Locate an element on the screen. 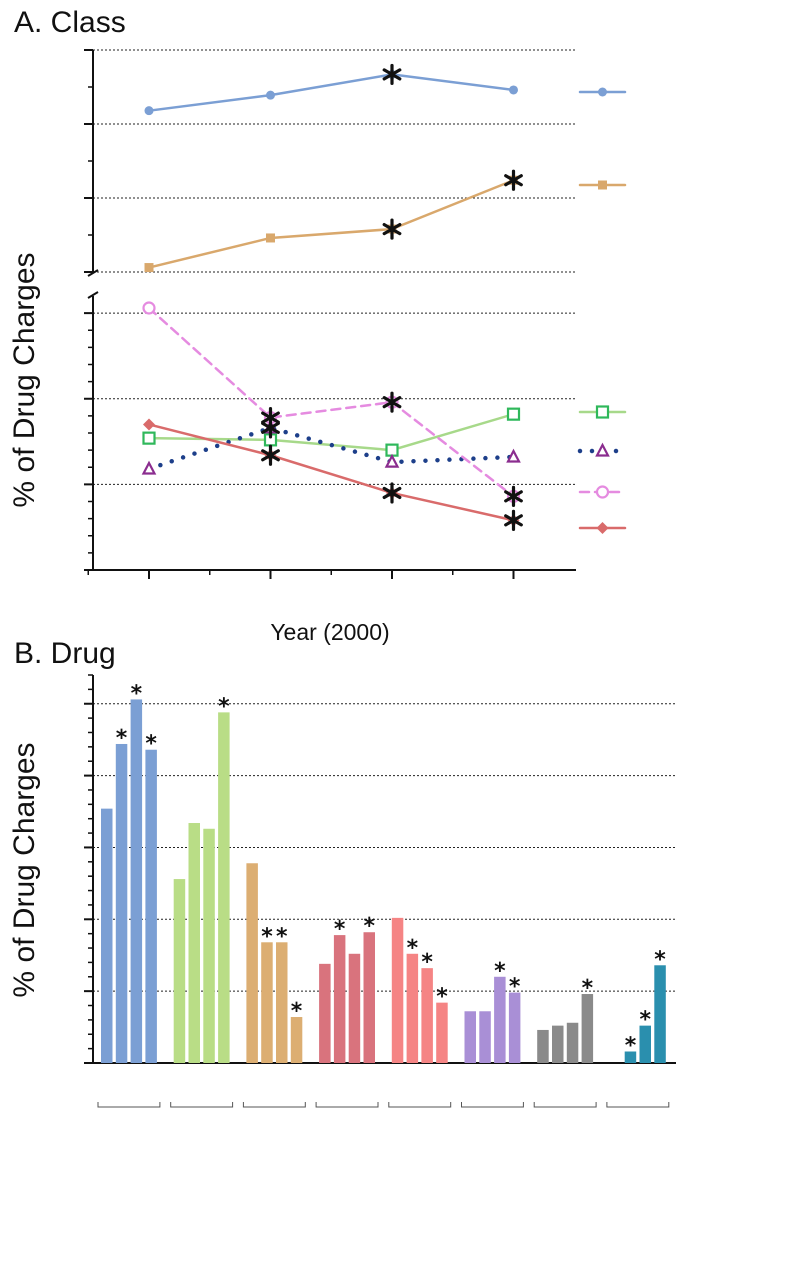  legend-item-pharmaceutical is located at coordinates (602, 449).